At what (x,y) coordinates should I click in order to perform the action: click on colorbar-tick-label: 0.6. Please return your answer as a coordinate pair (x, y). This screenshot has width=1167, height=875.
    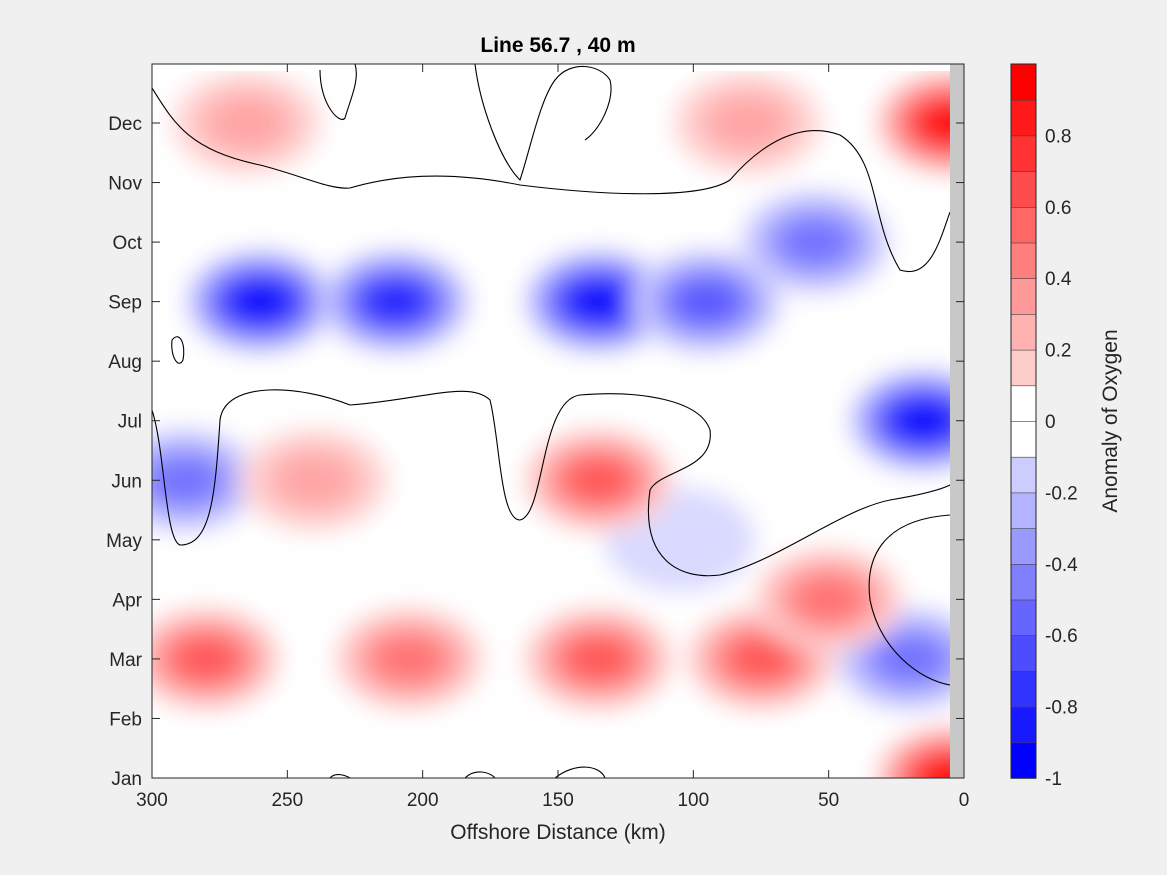
    Looking at the image, I should click on (1058, 208).